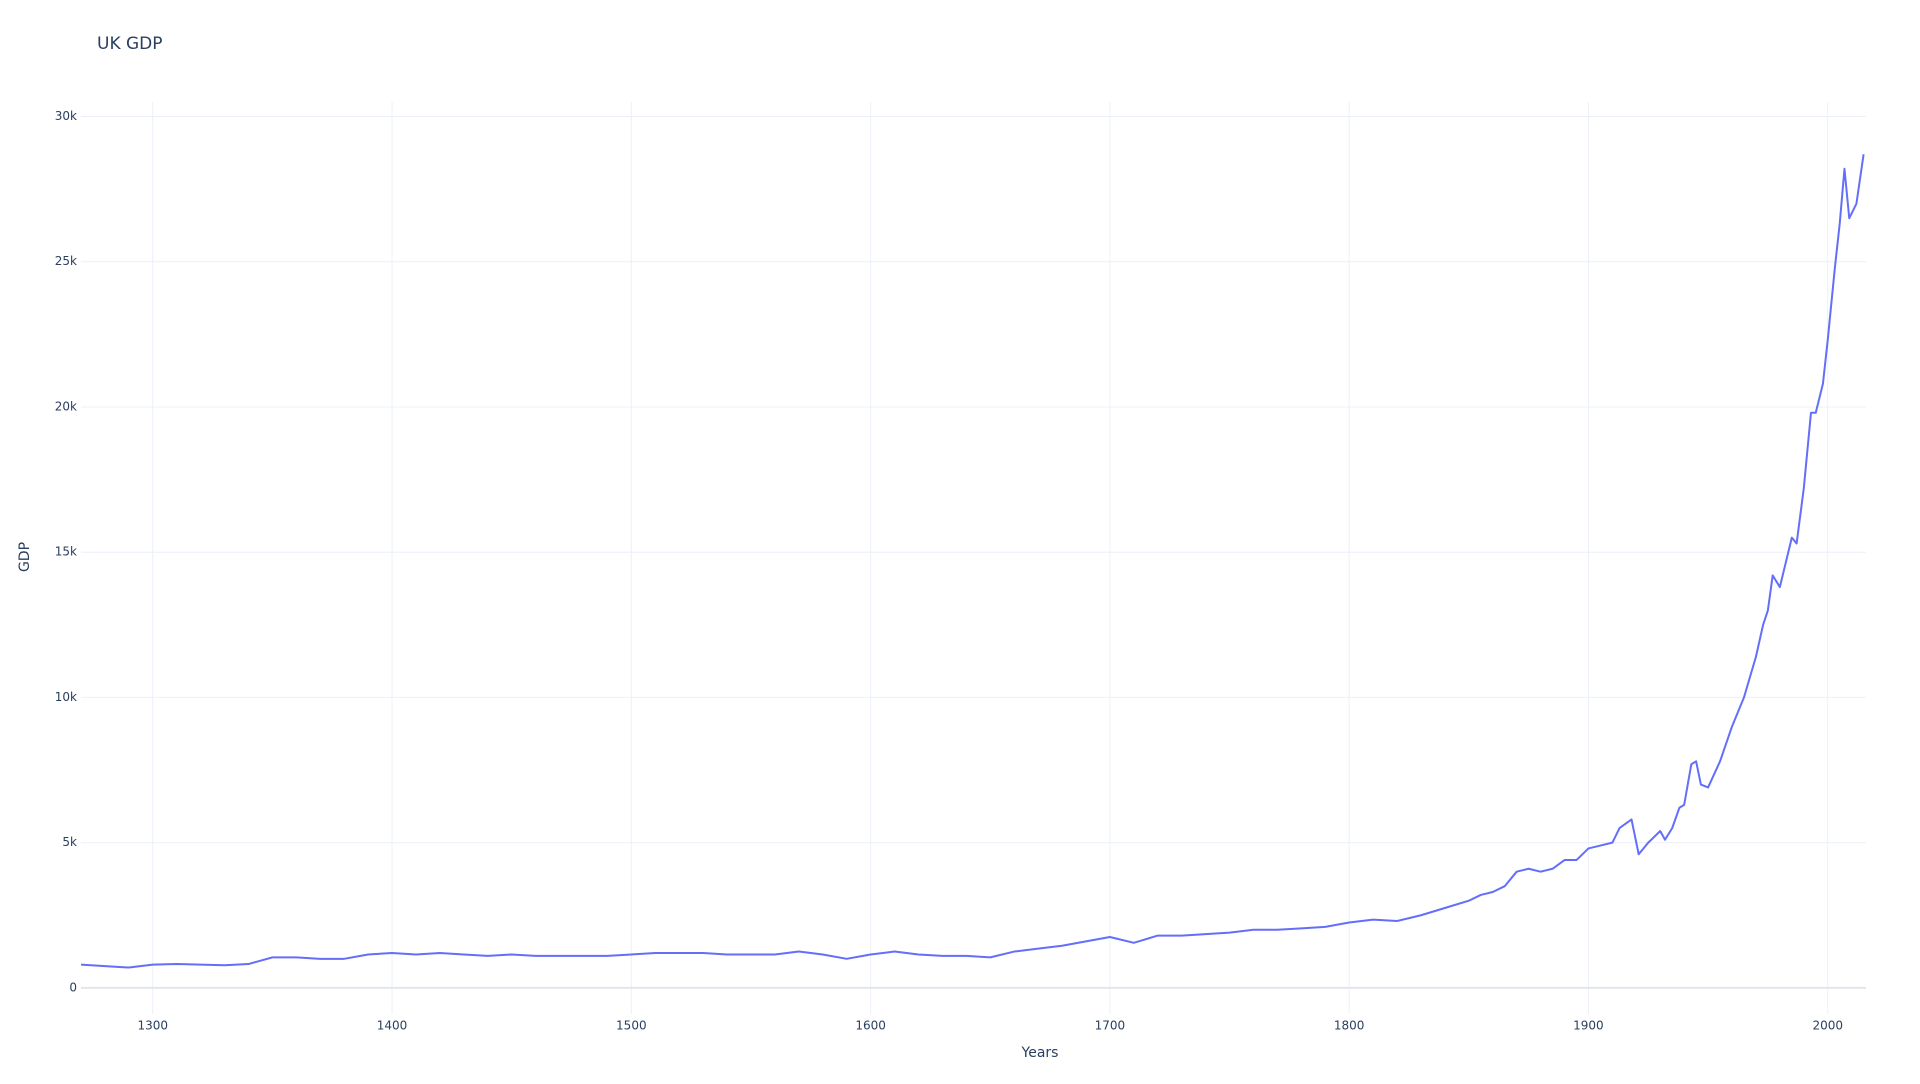  What do you see at coordinates (66, 406) in the screenshot?
I see `y-tick-label: 20k` at bounding box center [66, 406].